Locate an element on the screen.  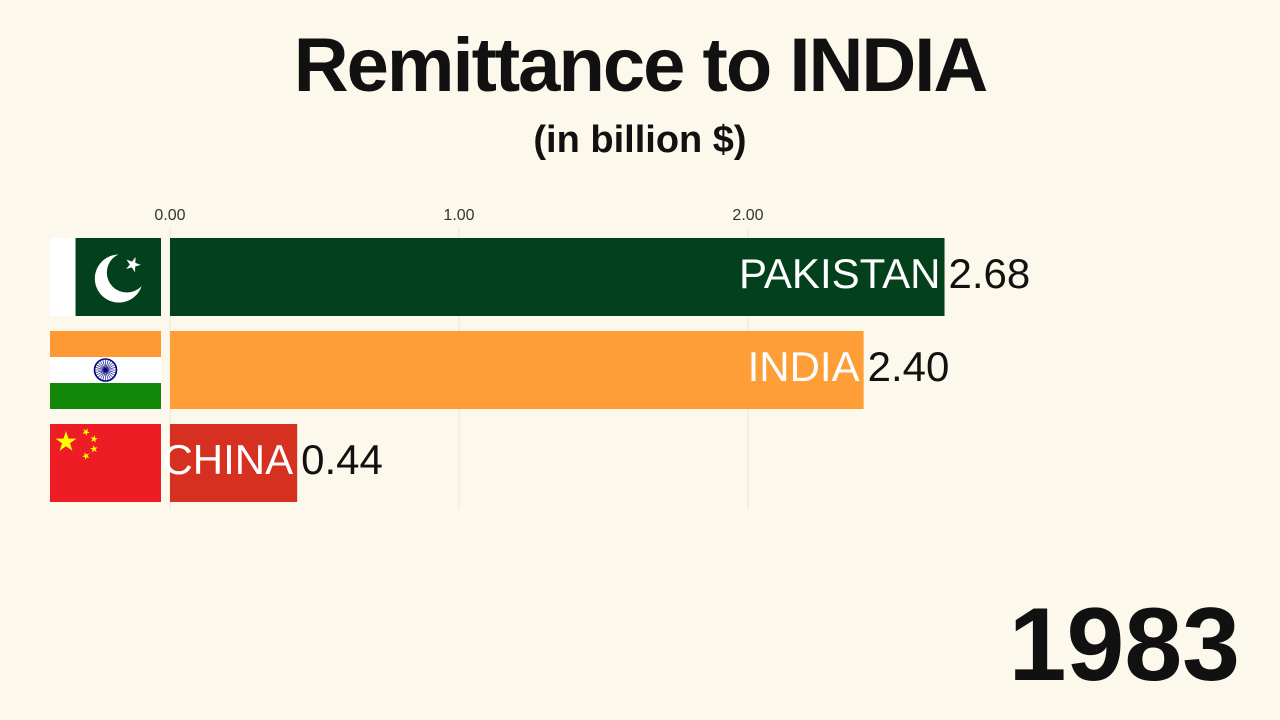
india-flag-icon is located at coordinates (105, 370).